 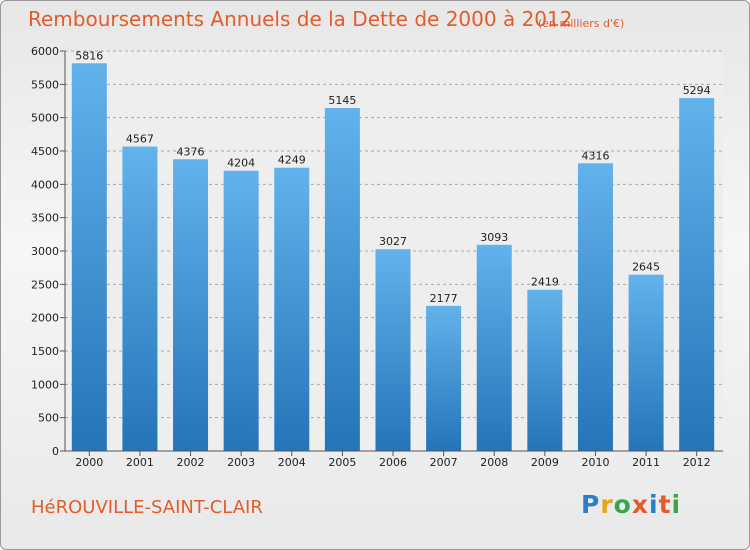 What do you see at coordinates (646, 267) in the screenshot?
I see `data-label: 2645` at bounding box center [646, 267].